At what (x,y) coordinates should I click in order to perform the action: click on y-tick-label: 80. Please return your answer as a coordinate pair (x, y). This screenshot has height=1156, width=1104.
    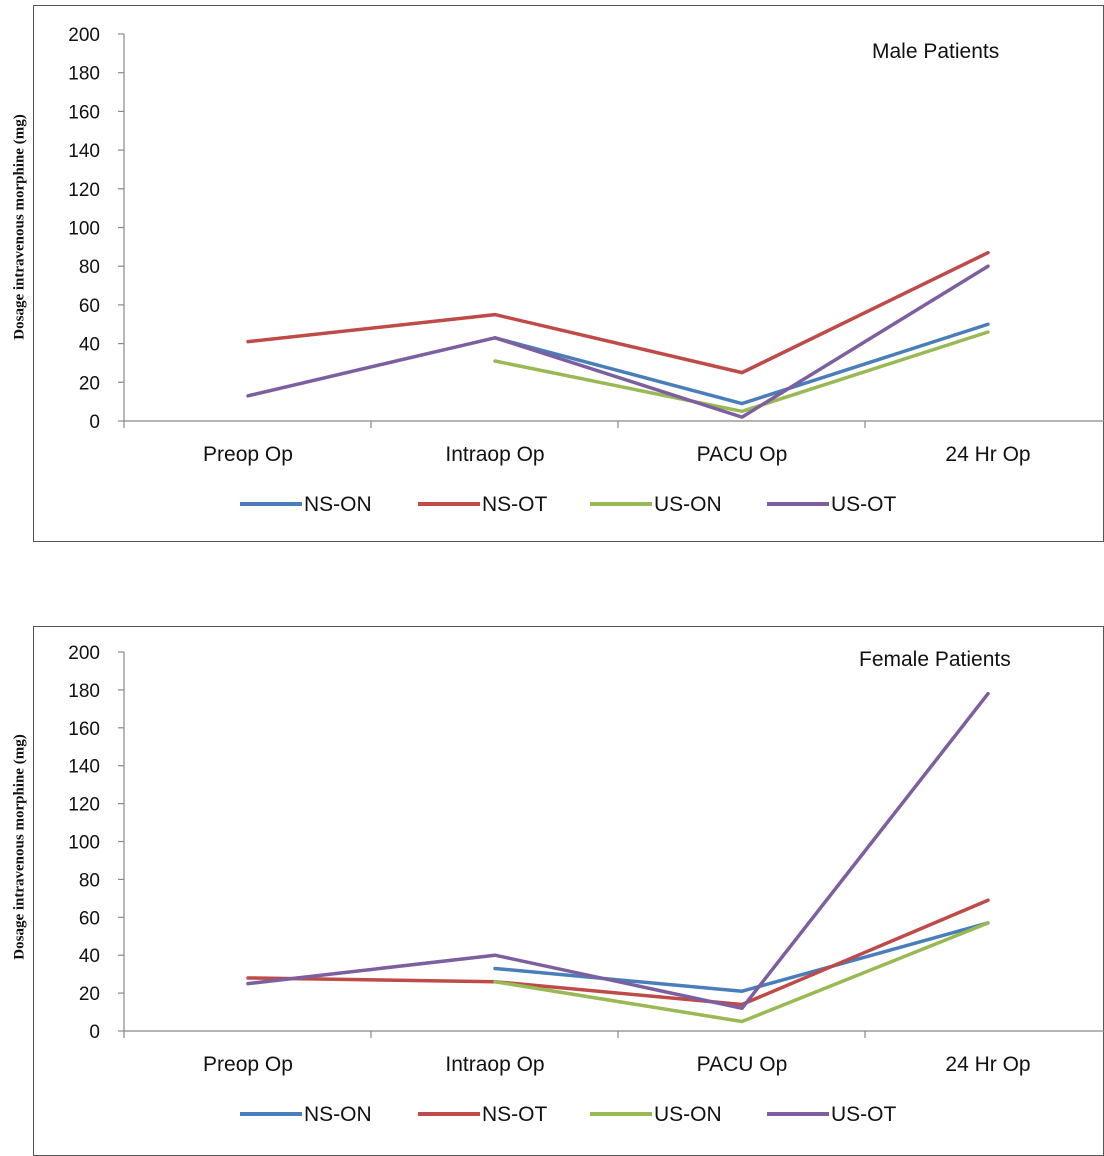
    Looking at the image, I should click on (89, 880).